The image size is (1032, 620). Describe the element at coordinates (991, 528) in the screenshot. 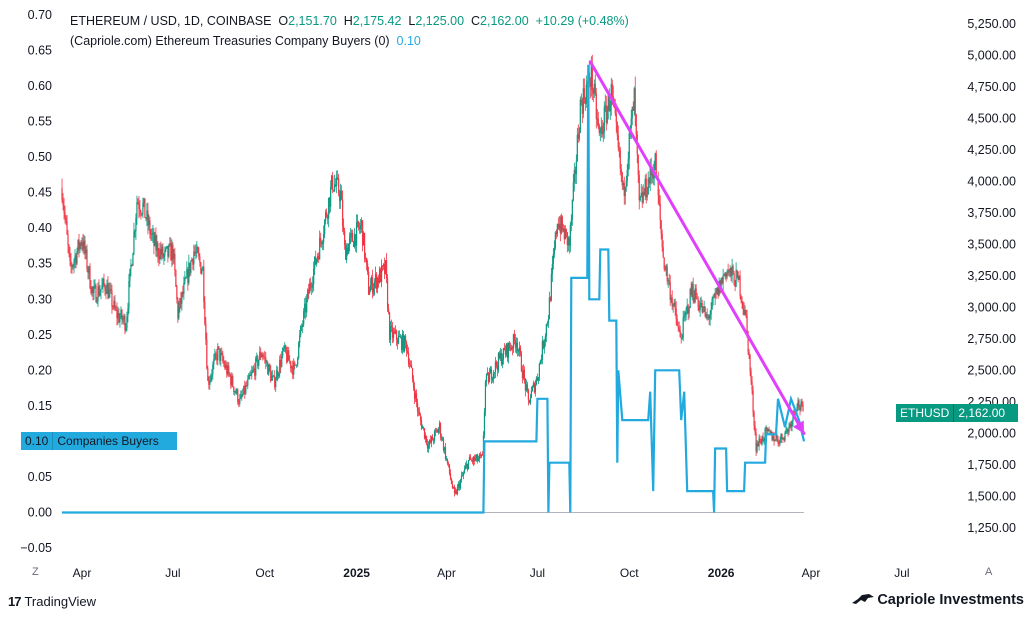

I see `right-tick-label: 1,250.00` at that location.